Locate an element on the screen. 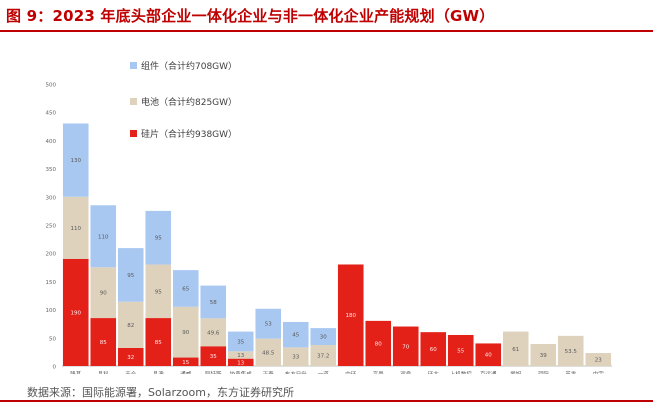  x-tick-label: 阿特斯 is located at coordinates (213, 372).